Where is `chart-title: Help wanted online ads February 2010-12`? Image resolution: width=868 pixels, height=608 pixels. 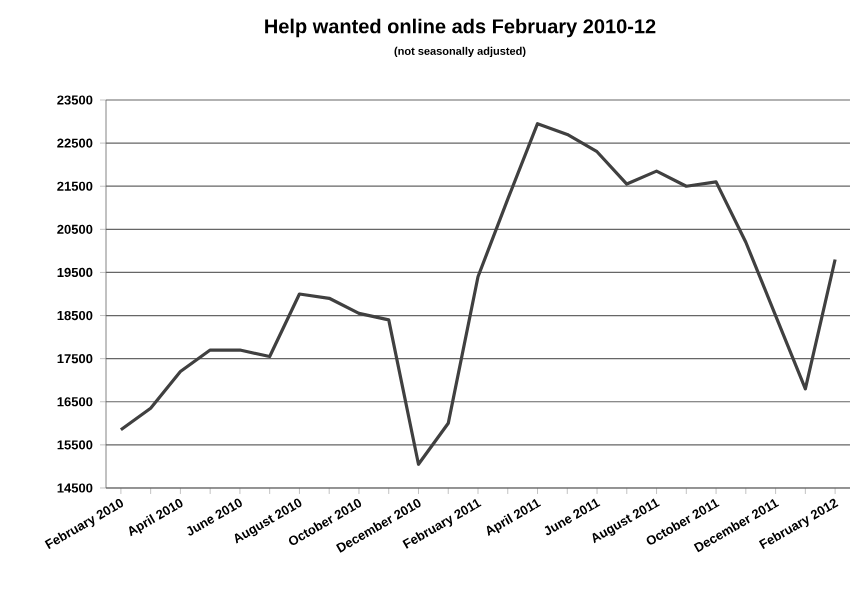 chart-title: Help wanted online ads February 2010-12 is located at coordinates (460, 28).